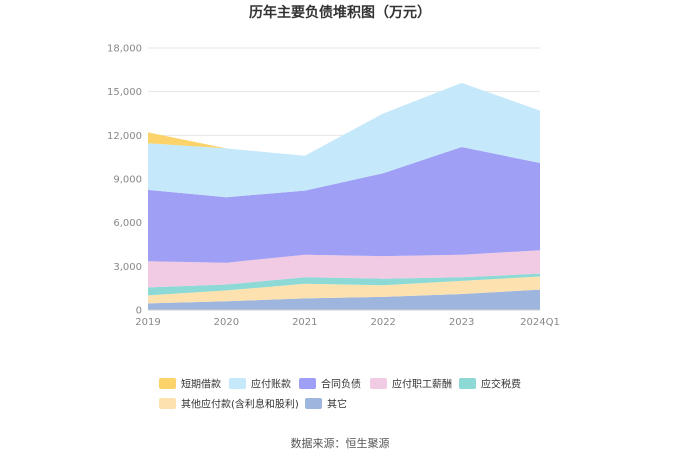 The image size is (680, 460). What do you see at coordinates (340, 12) in the screenshot?
I see `chart-title: 历年主要负债堆积图（万元）` at bounding box center [340, 12].